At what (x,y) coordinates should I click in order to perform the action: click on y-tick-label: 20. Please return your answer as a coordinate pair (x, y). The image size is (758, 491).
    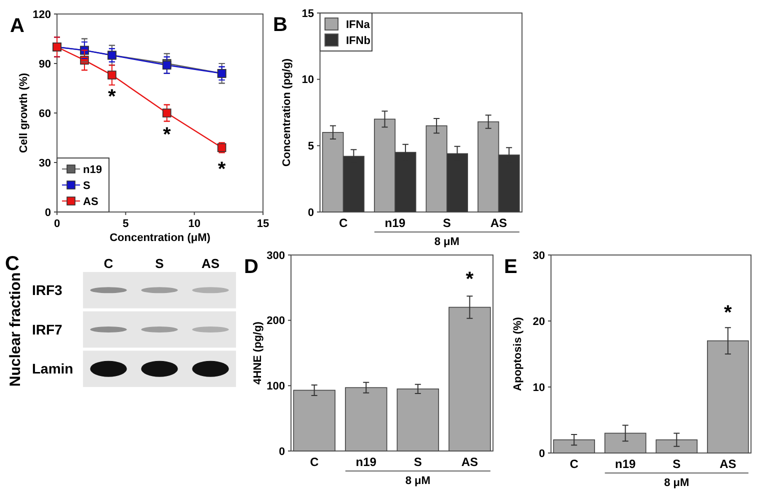
    Looking at the image, I should click on (538, 322).